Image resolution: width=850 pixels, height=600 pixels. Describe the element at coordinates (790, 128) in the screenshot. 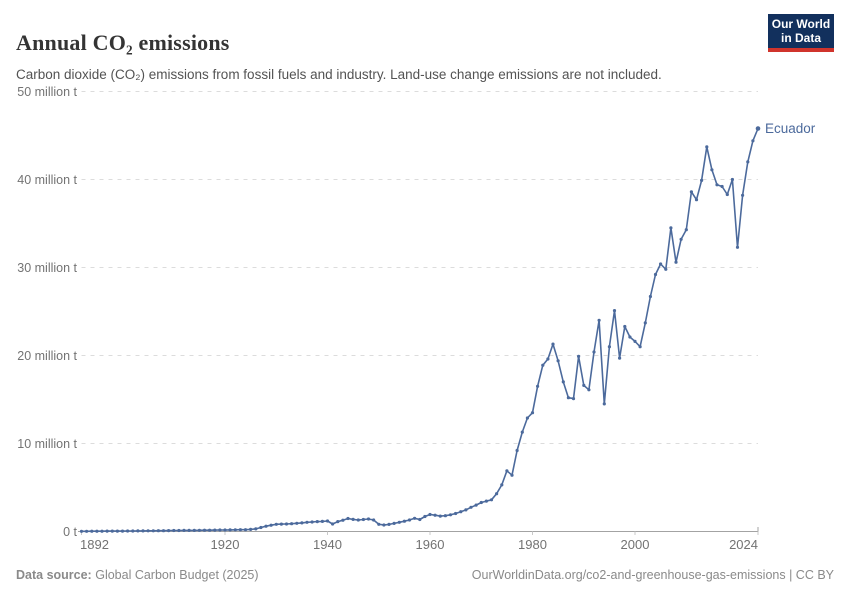

I see `series-label-ecuador: Ecuador` at that location.